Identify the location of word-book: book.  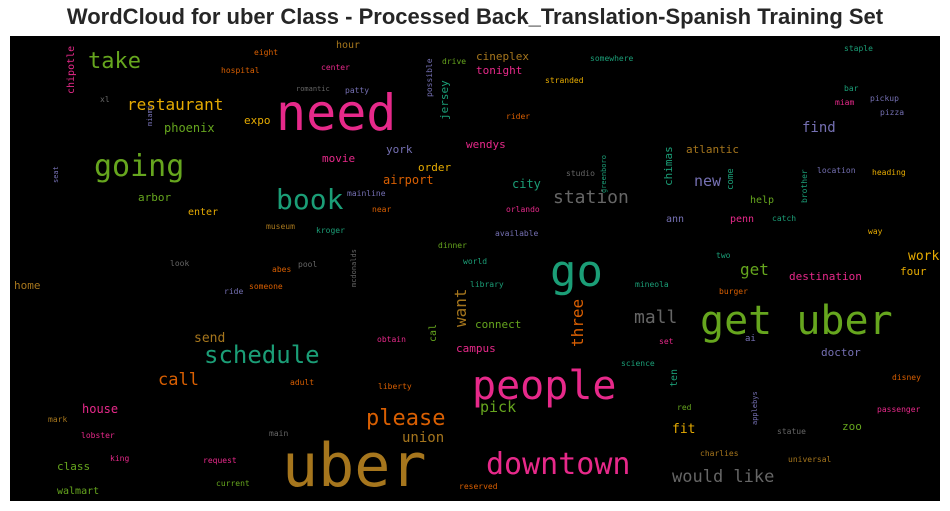
(310, 199).